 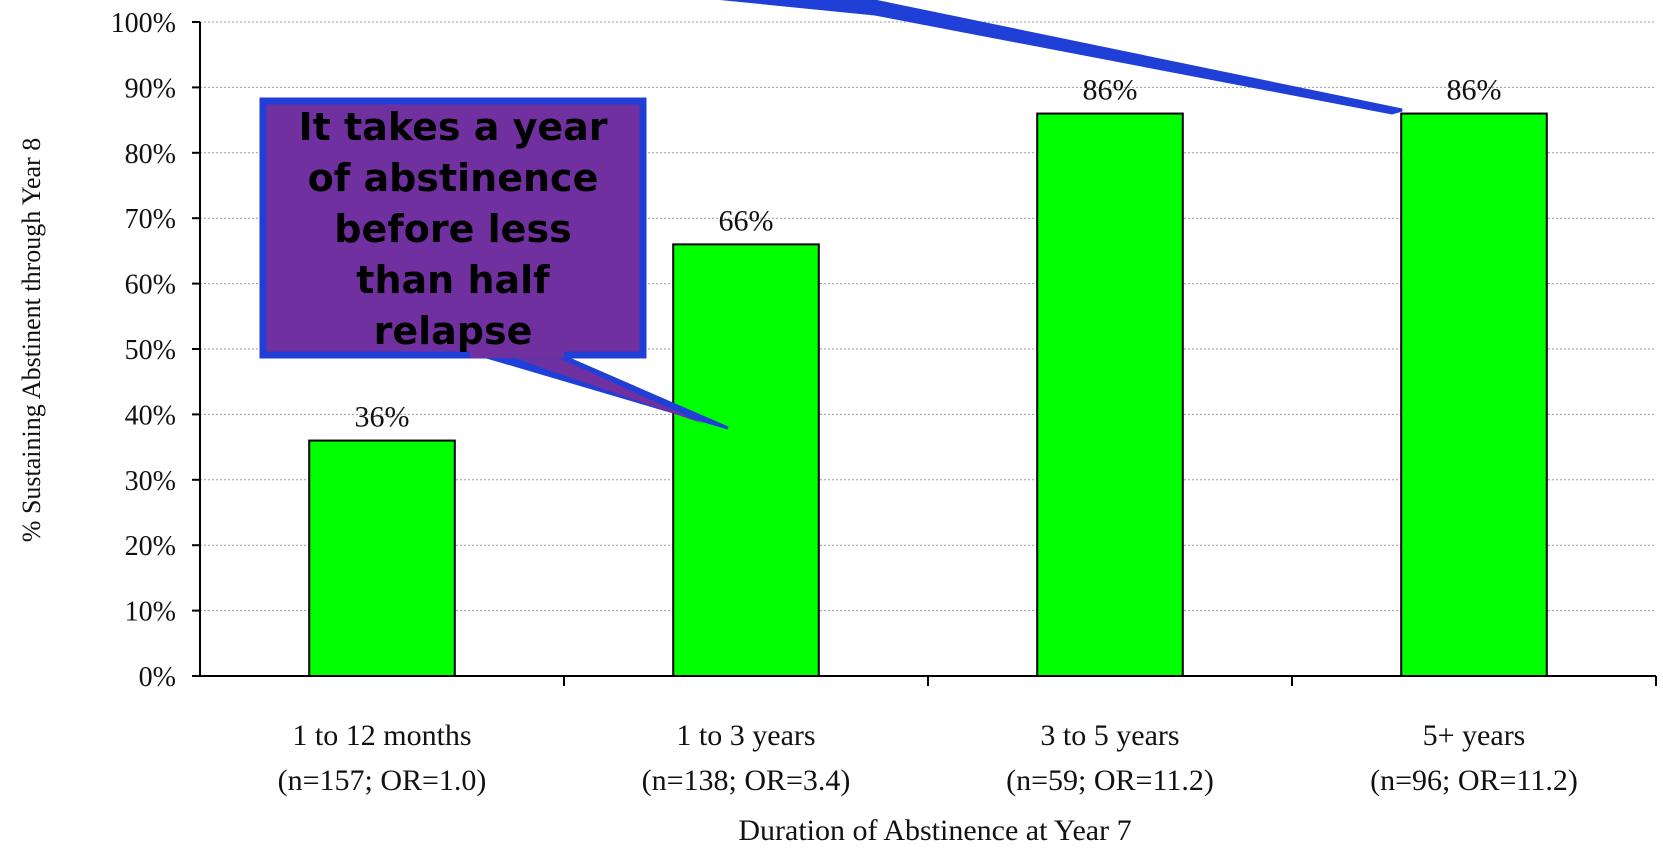 What do you see at coordinates (934, 830) in the screenshot?
I see `x-axis-title: Duration of Abstinence at Year 7` at bounding box center [934, 830].